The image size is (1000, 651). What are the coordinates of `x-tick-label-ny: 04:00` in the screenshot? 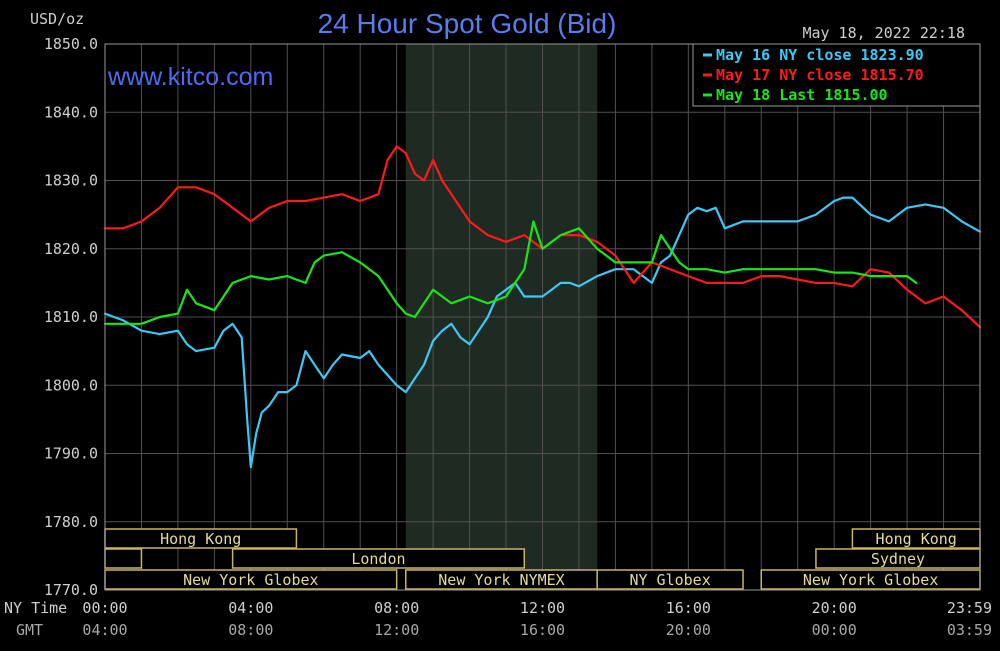 It's located at (250, 608).